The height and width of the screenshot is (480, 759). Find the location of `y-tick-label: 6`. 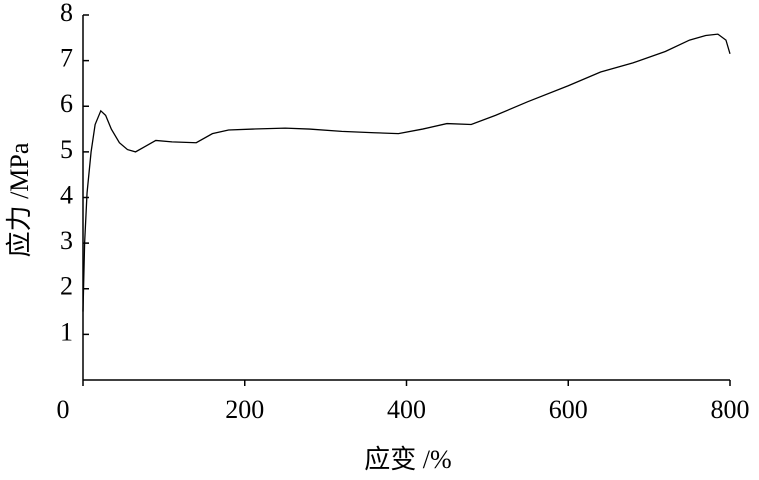

y-tick-label: 6 is located at coordinates (66, 103).